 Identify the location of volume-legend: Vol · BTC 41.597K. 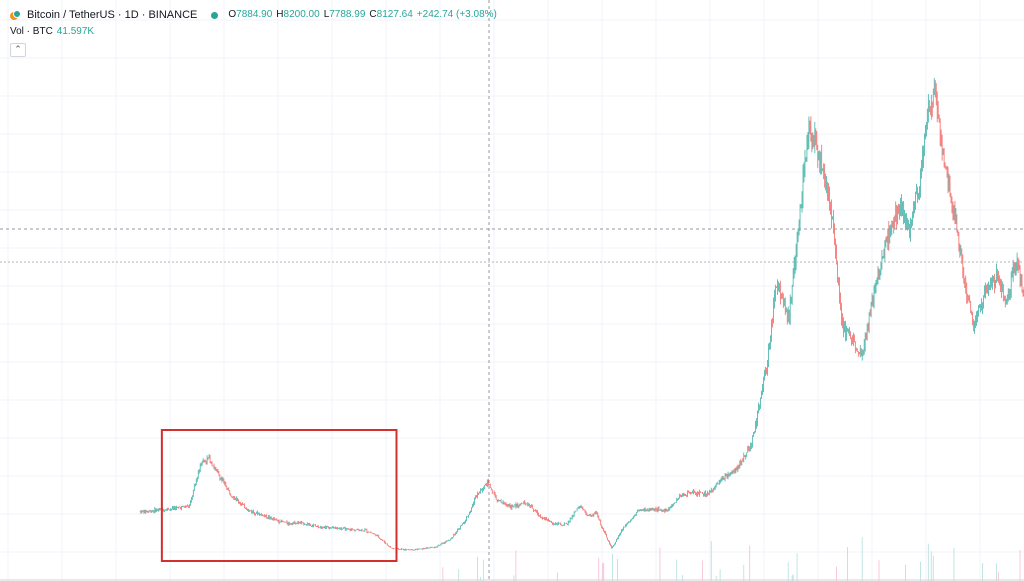
(253, 32).